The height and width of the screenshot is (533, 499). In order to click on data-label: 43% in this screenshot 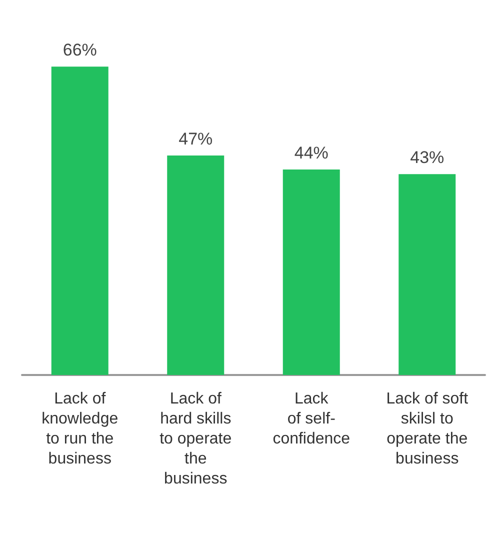, I will do `click(427, 158)`.